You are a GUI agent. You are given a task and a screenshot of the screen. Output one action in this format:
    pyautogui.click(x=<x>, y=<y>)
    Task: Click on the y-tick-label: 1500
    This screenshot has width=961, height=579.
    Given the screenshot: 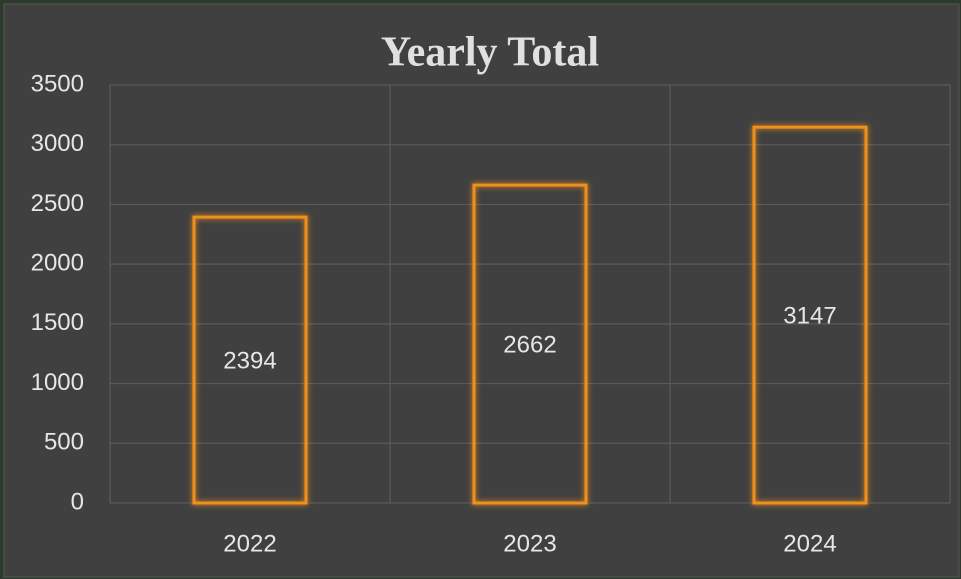 What is the action you would take?
    pyautogui.click(x=57, y=322)
    